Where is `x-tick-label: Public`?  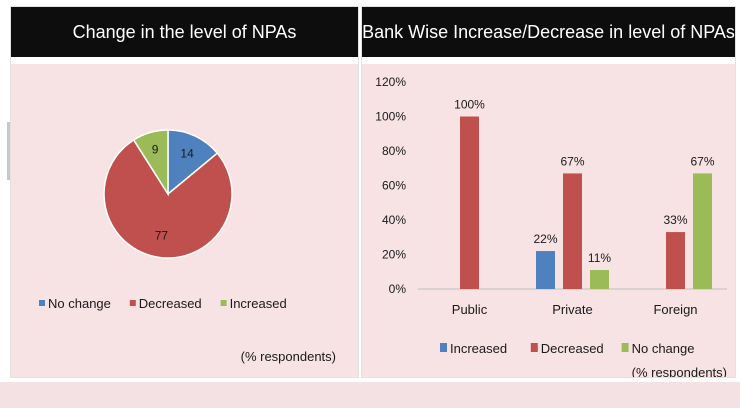
x-tick-label: Public is located at coordinates (470, 309).